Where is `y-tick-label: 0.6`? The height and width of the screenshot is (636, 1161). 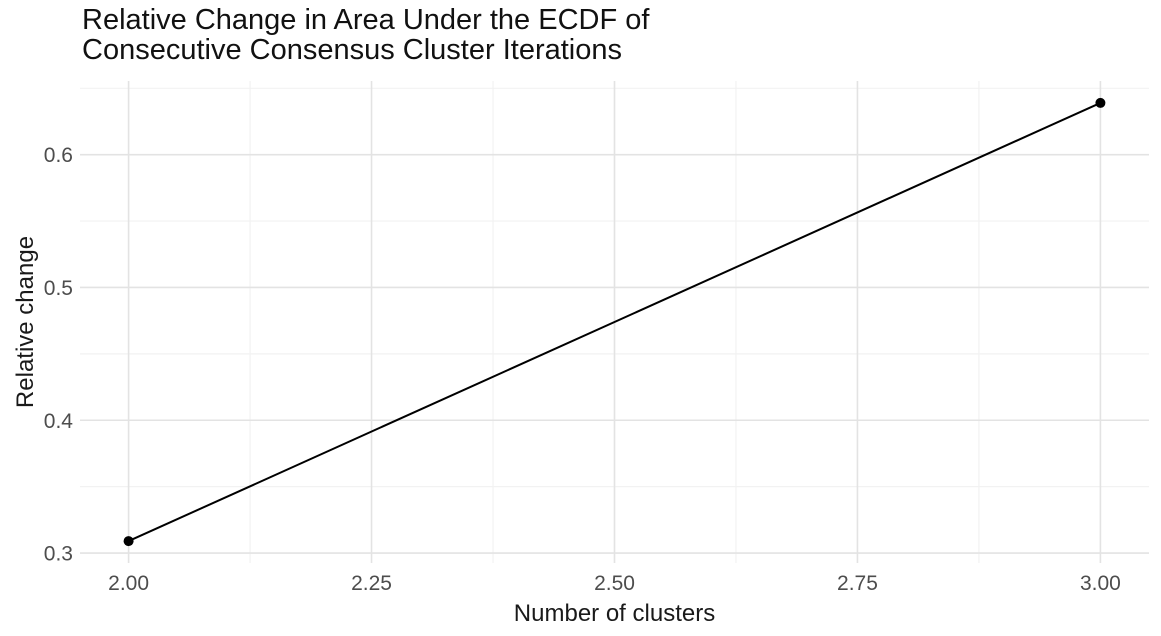
y-tick-label: 0.6 is located at coordinates (58, 155).